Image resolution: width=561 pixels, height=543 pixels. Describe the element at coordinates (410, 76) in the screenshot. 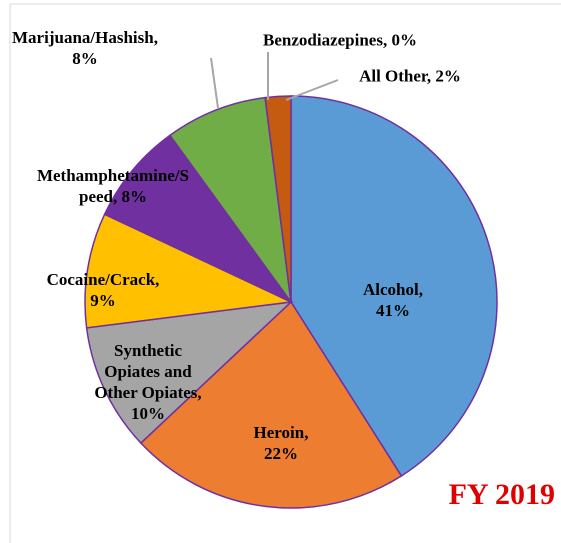

I see `data-label: All Other, 2%` at that location.